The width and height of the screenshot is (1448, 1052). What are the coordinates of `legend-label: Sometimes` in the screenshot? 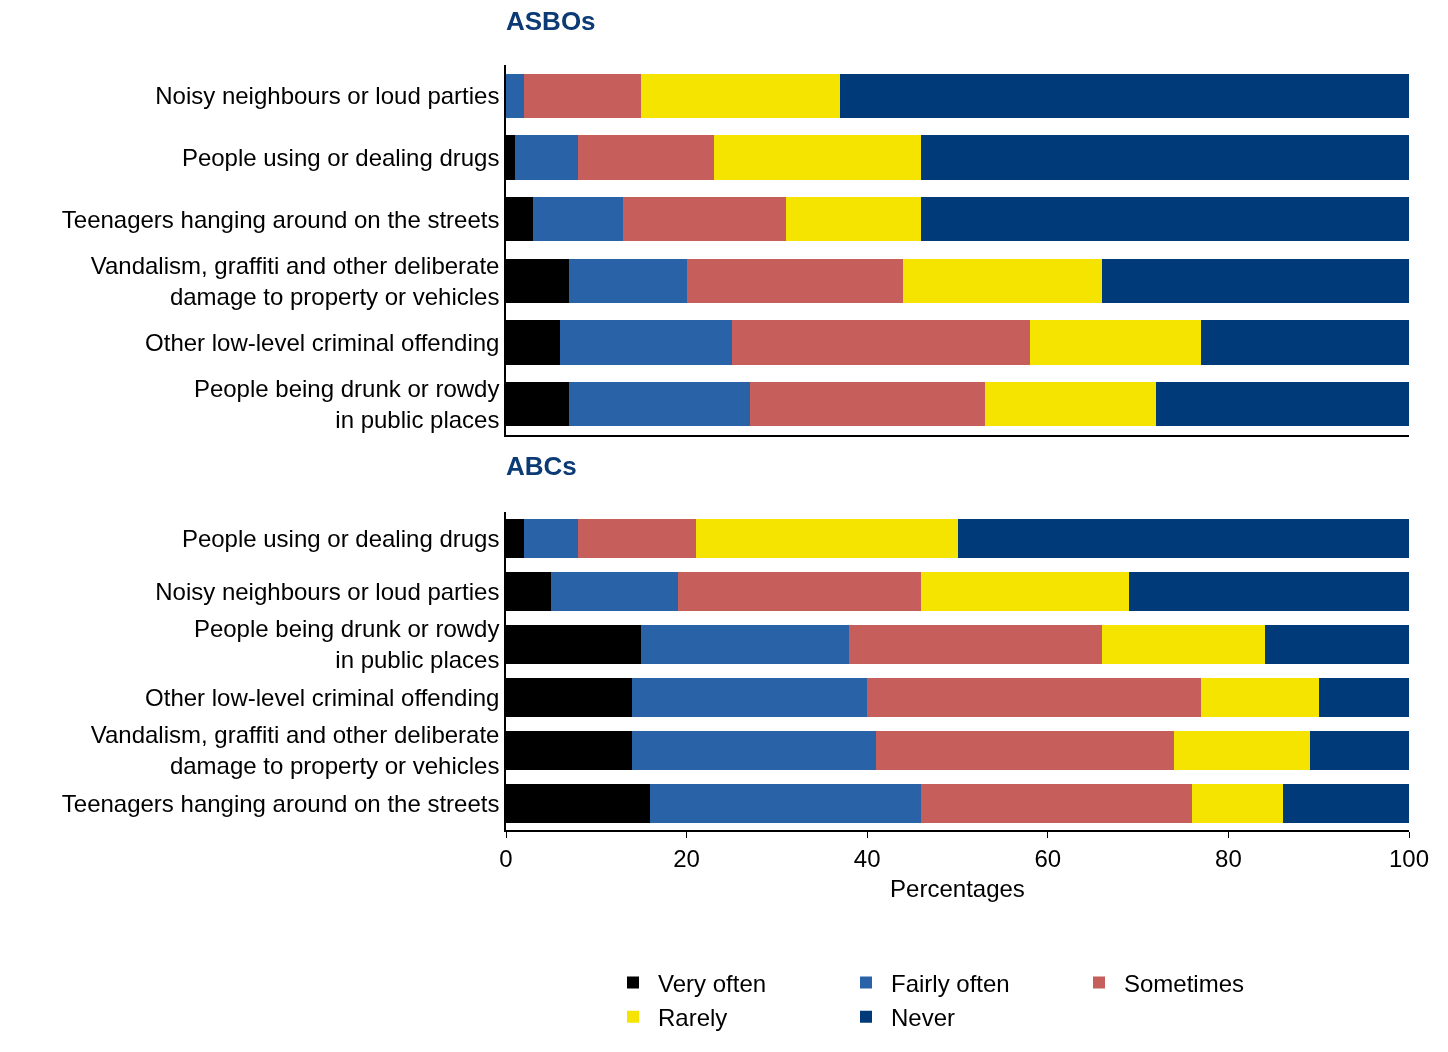 It's located at (1184, 983).